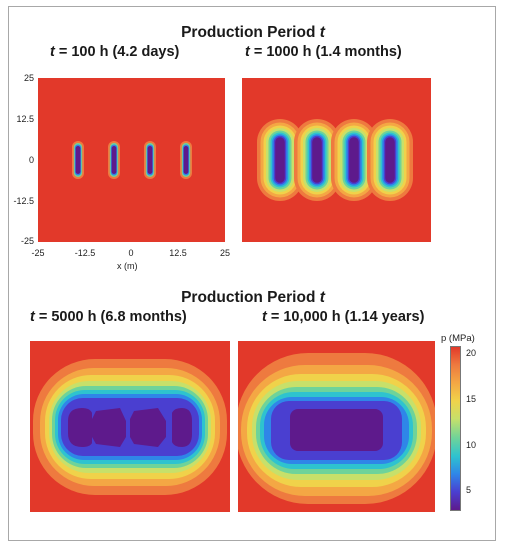 Image resolution: width=506 pixels, height=550 pixels. I want to click on top-right-subtitle: t = 1000 h (1.4 months), so click(323, 52).